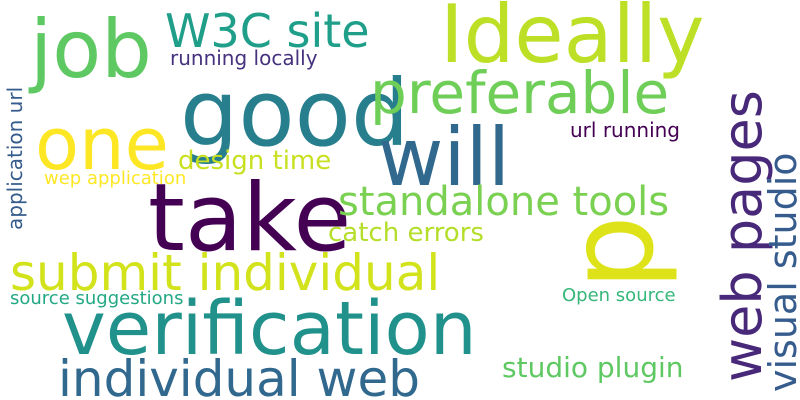  Describe the element at coordinates (295, 113) in the screenshot. I see `word-good: good` at that location.